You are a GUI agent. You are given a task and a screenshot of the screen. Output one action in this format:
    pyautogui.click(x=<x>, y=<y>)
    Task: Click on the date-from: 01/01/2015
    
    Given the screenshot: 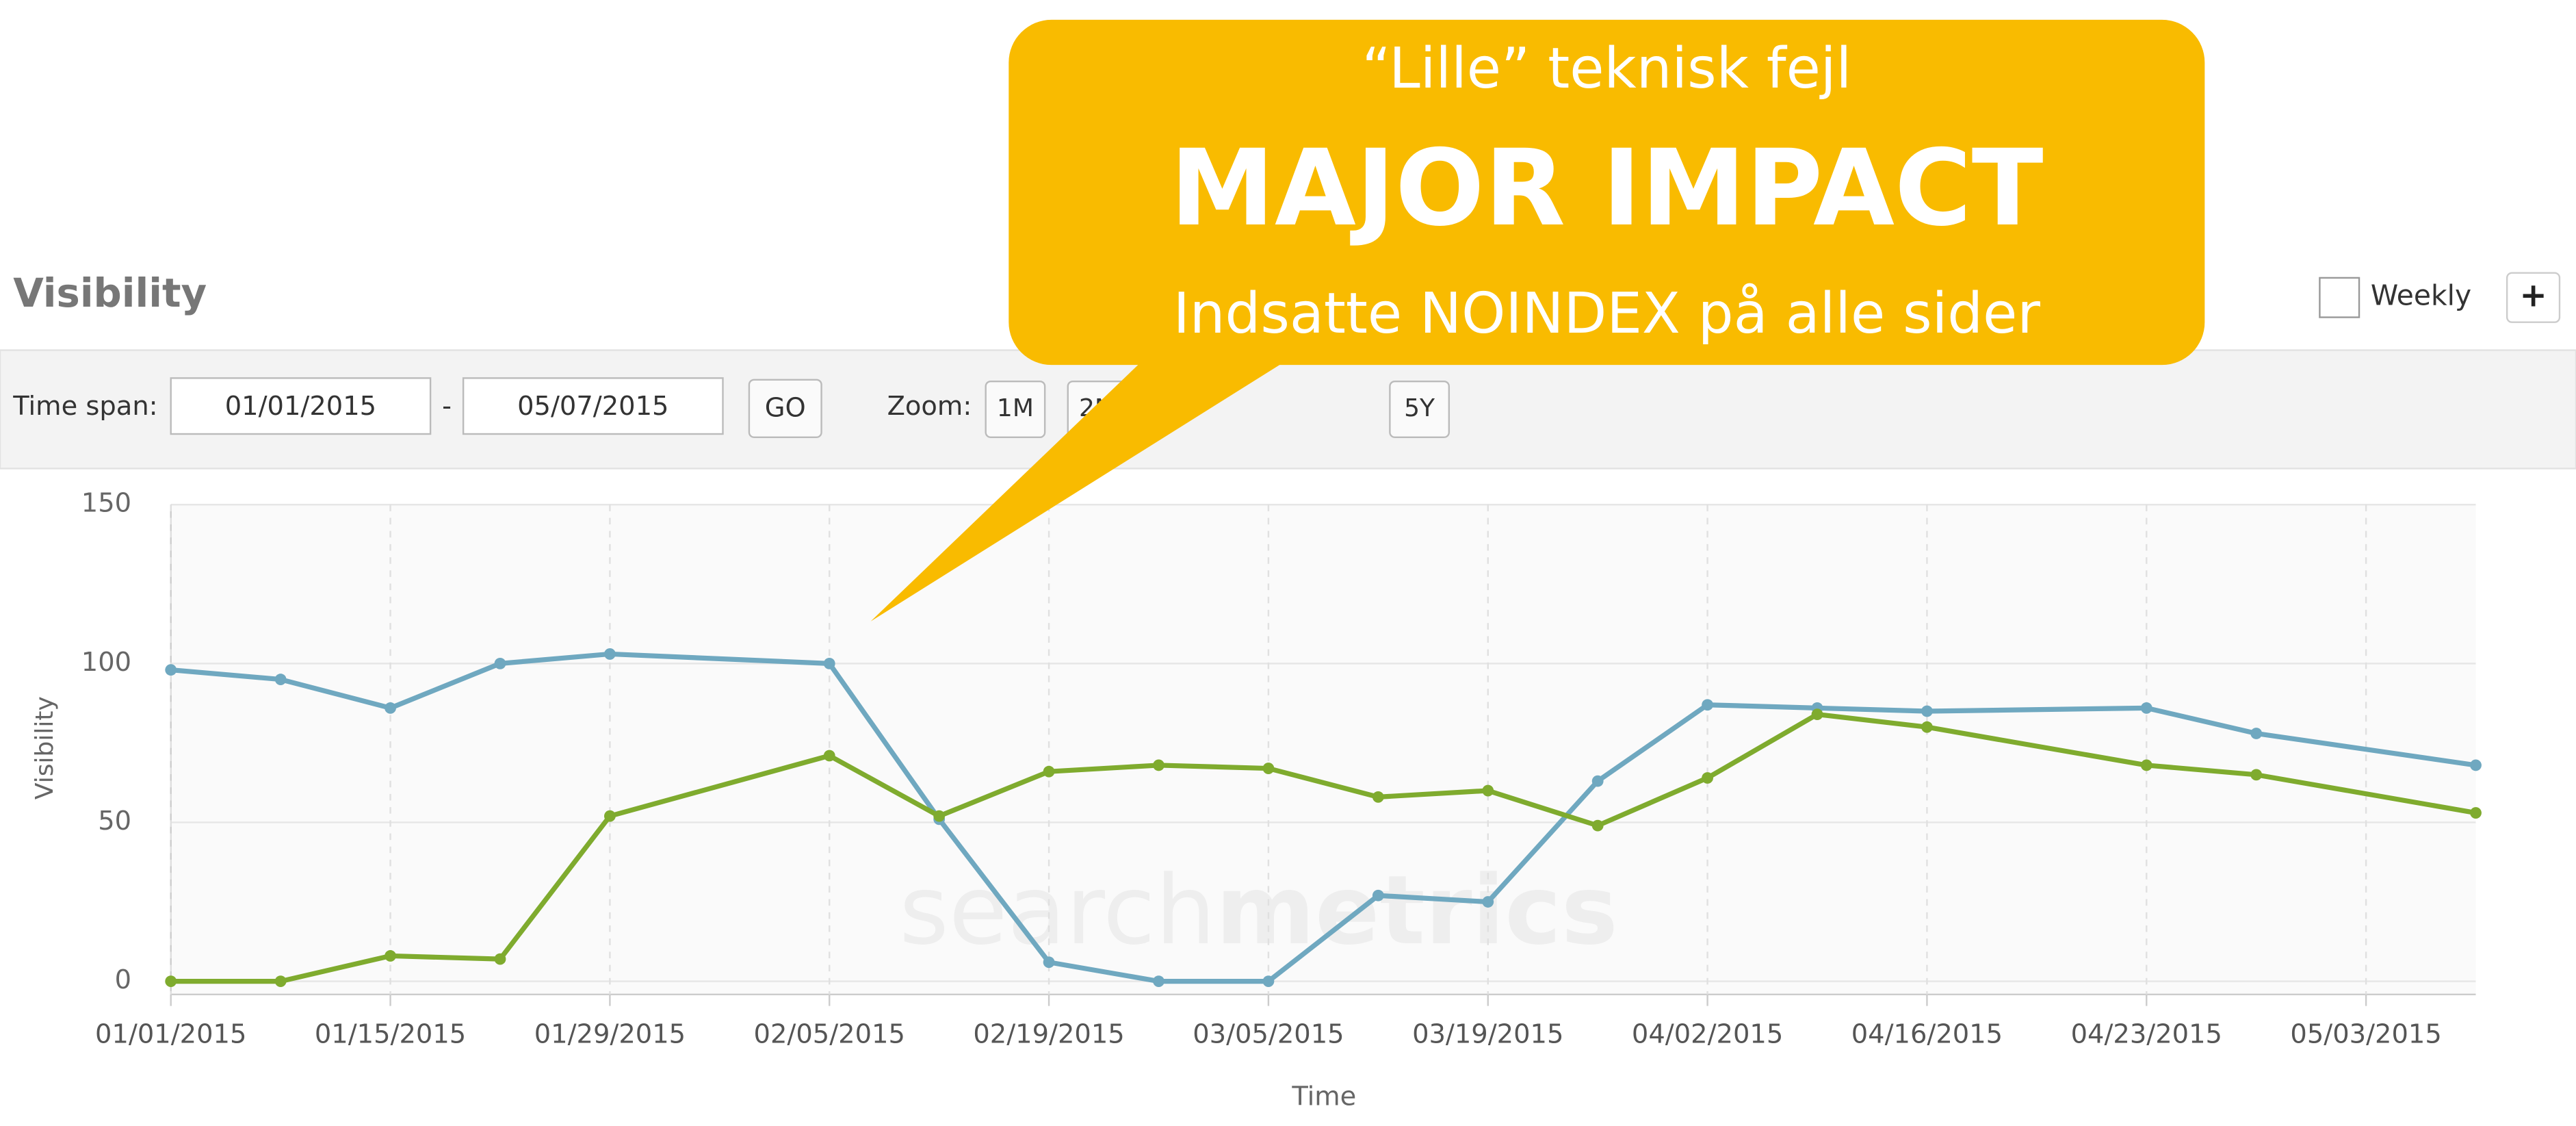 What is the action you would take?
    pyautogui.click(x=300, y=406)
    